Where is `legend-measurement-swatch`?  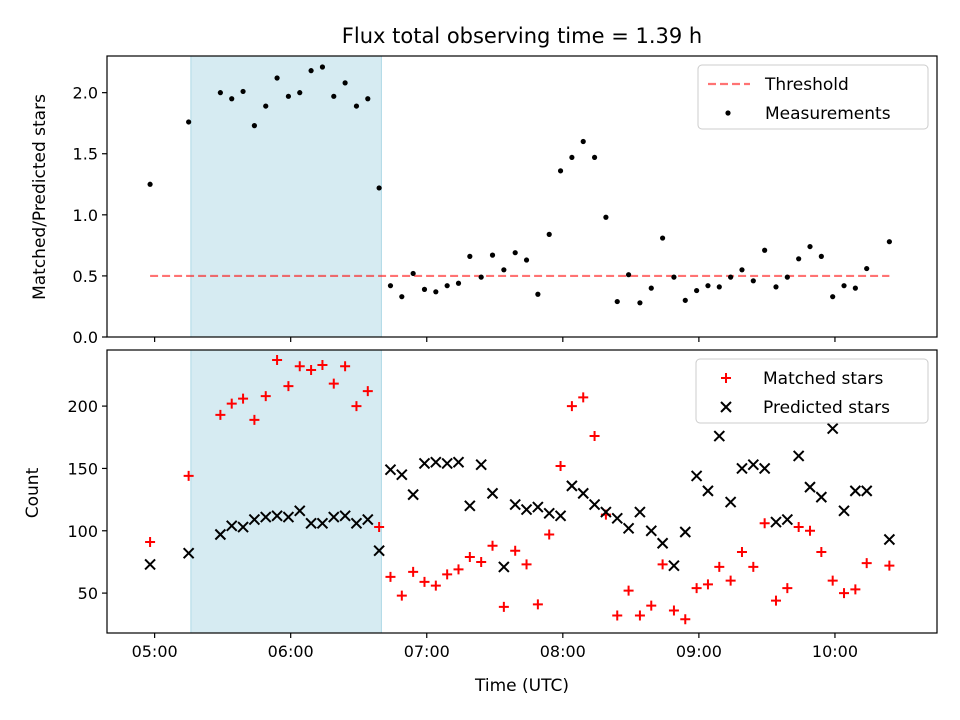
legend-measurement-swatch is located at coordinates (728, 113).